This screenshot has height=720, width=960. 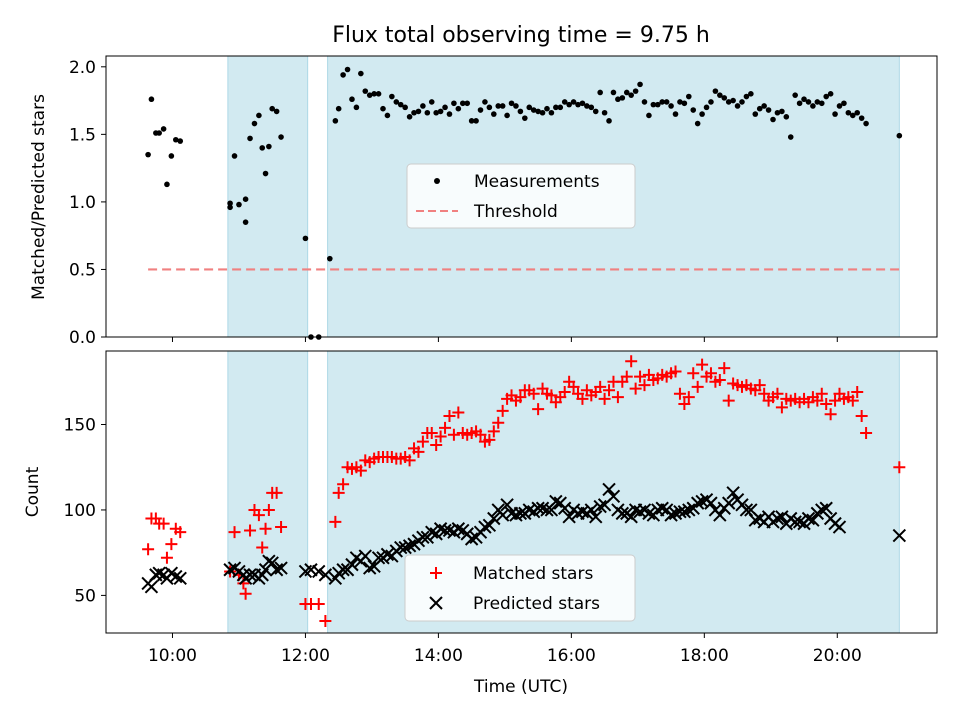 I want to click on top-y-axis-label: Matched/Predicted stars, so click(x=39, y=197).